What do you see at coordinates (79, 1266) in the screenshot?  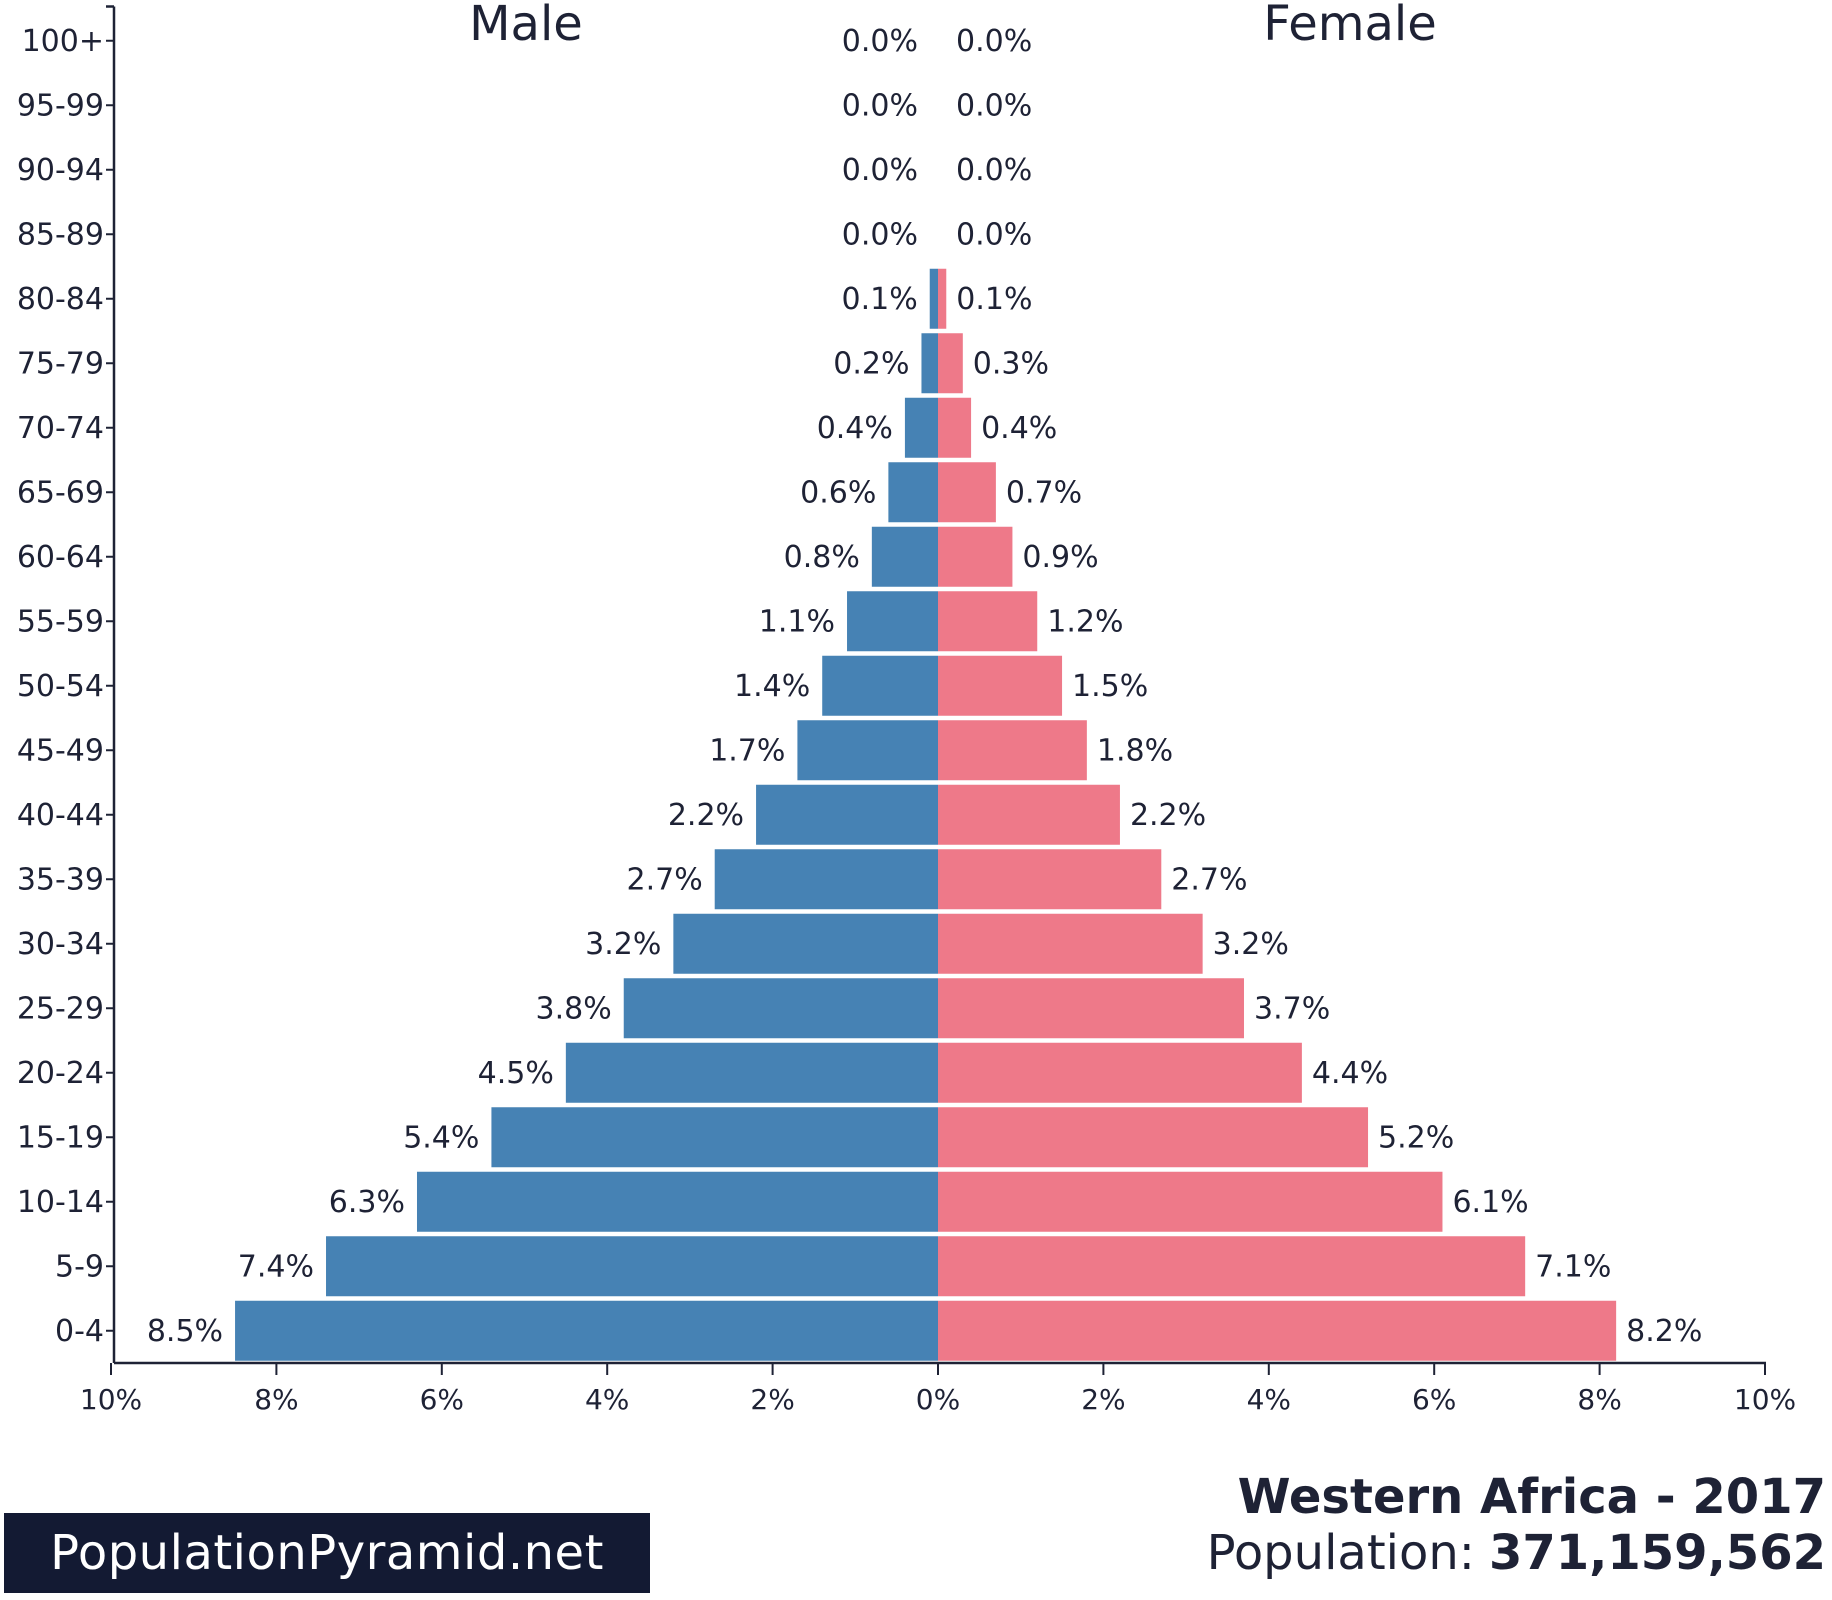 I see `age-label-5-9: 5-9` at bounding box center [79, 1266].